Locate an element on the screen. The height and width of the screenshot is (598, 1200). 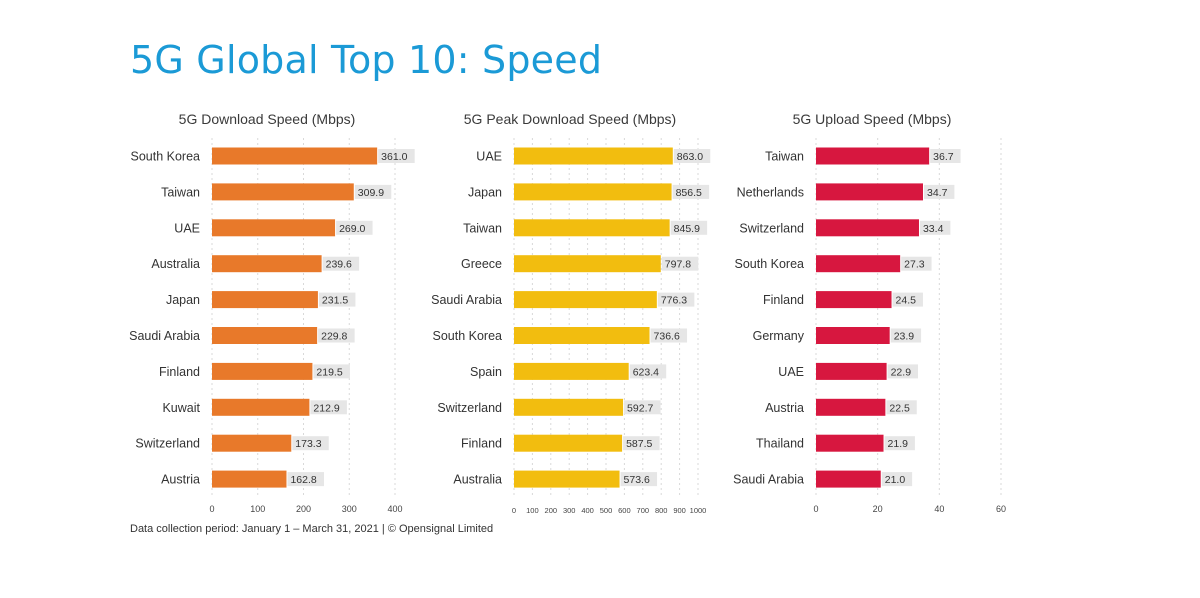
data-label: 239.6 is located at coordinates (339, 265).